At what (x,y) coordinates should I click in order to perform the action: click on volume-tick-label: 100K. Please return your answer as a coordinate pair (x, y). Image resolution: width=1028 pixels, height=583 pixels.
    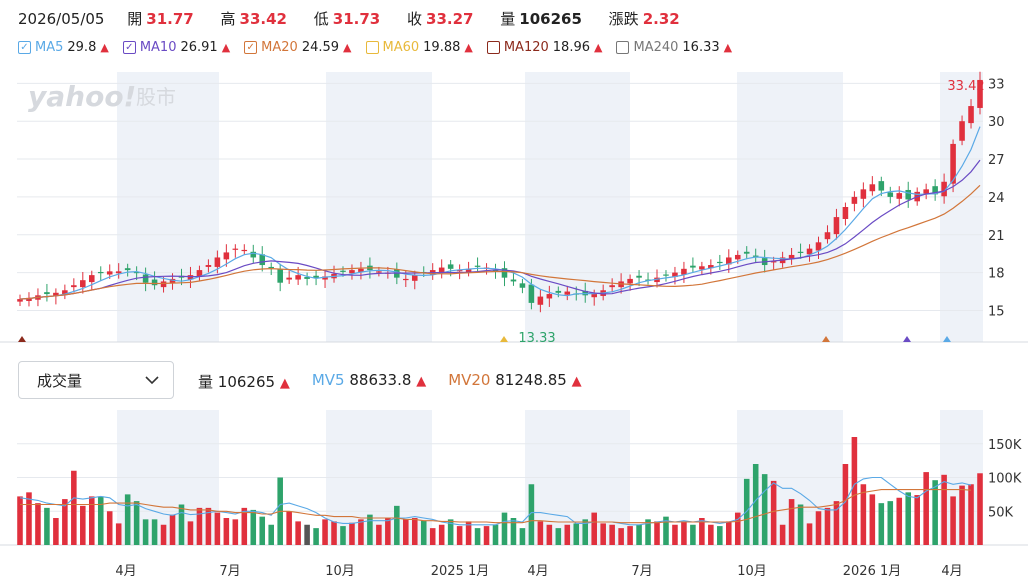
    Looking at the image, I should click on (1005, 479).